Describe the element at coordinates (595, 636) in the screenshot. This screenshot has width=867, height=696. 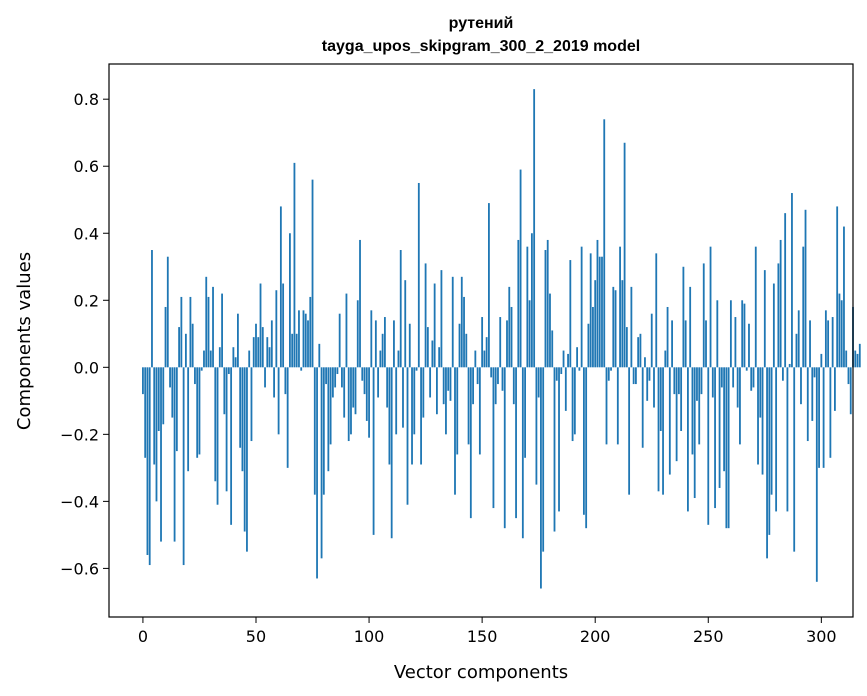
I see `x-tick-label: 200` at that location.